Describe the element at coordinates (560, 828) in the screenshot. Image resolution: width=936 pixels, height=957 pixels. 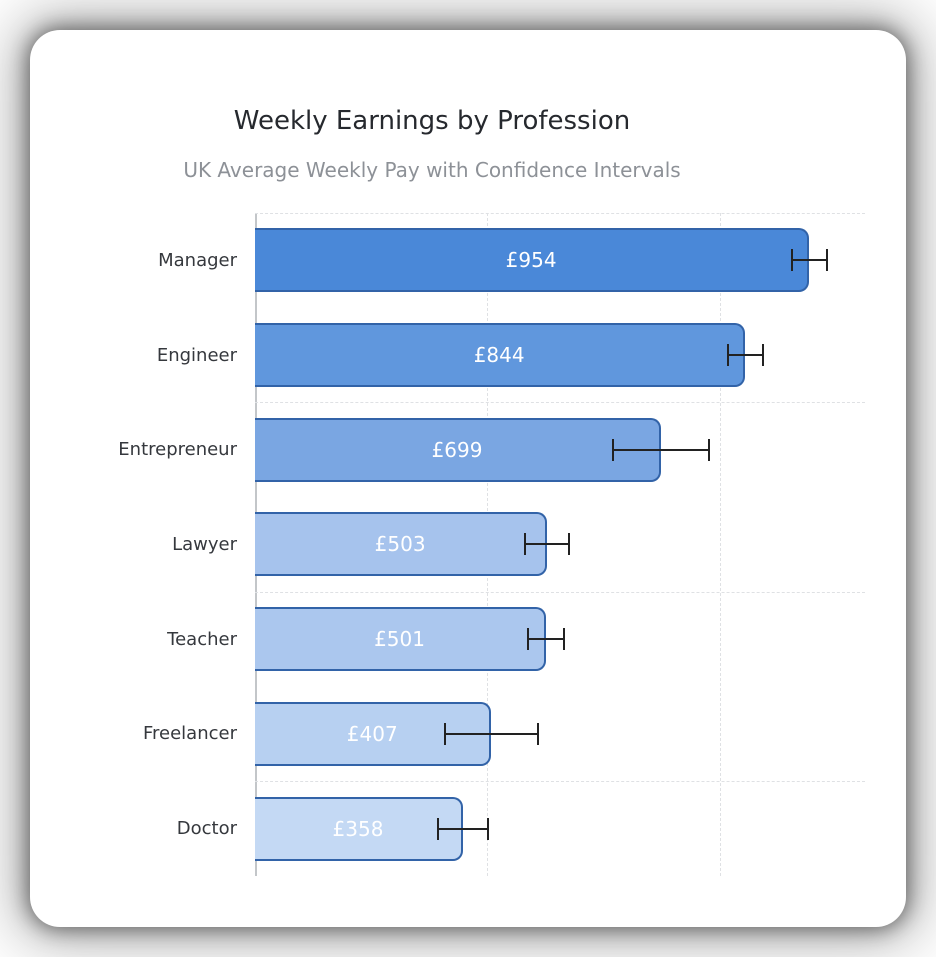
I see `bar-row: £358` at that location.